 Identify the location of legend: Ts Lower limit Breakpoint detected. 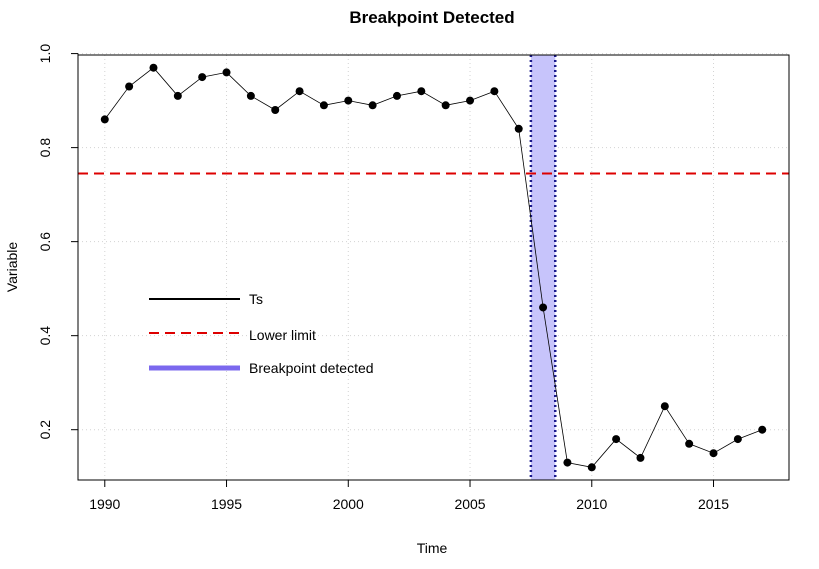
(261, 333).